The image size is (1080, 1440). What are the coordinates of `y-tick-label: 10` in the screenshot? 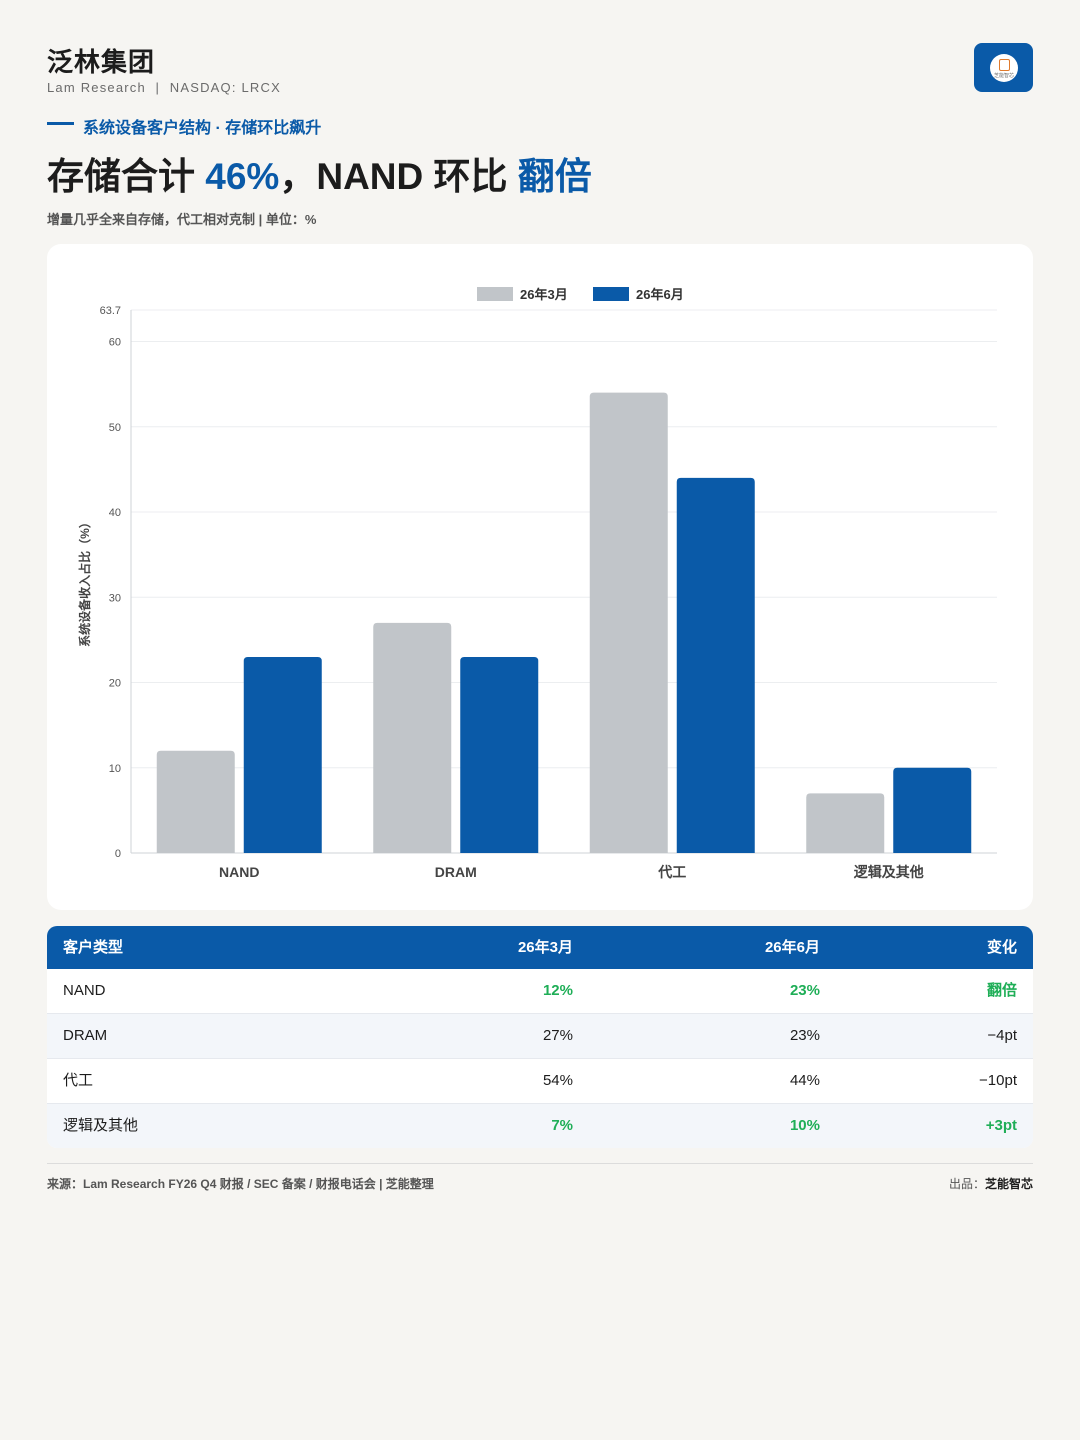 It's located at (115, 769).